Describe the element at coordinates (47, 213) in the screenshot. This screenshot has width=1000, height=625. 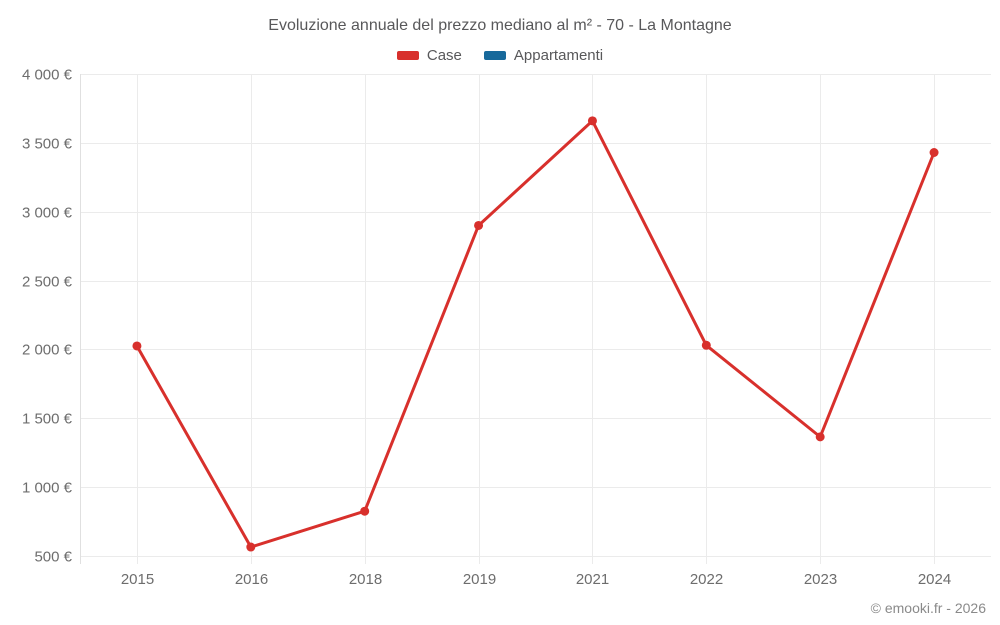
I see `y-tick-label: 3 000 €` at that location.